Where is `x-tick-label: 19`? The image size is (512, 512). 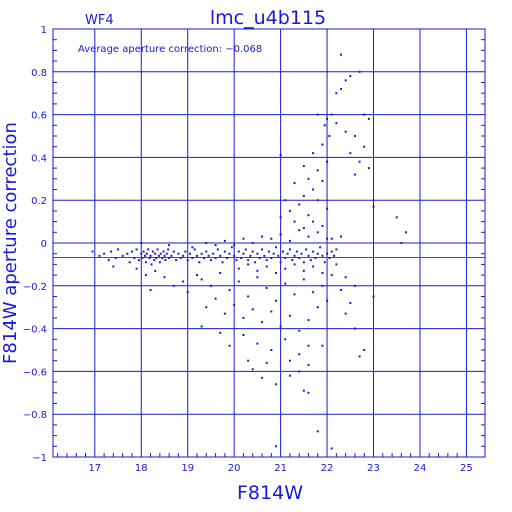 x-tick-label: 19 is located at coordinates (187, 468).